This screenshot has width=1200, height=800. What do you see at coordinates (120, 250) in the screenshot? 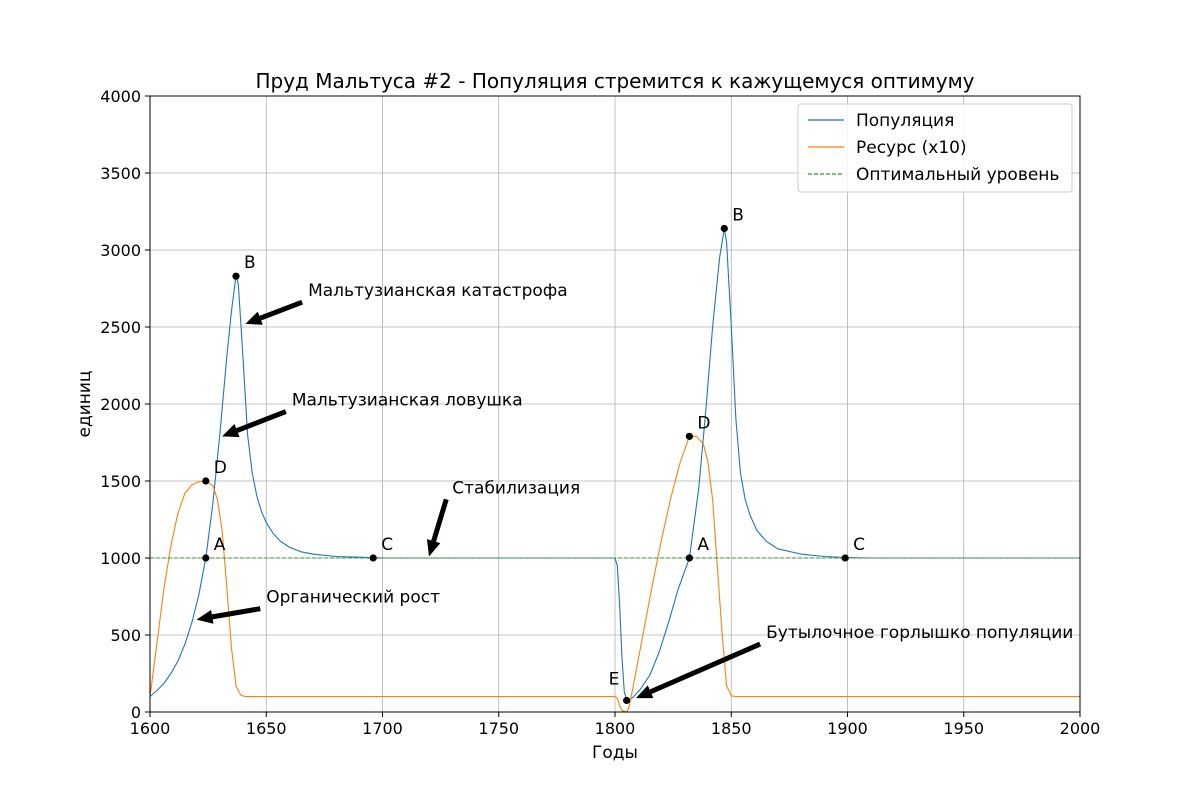
I see `y-tick-label: 3000` at bounding box center [120, 250].